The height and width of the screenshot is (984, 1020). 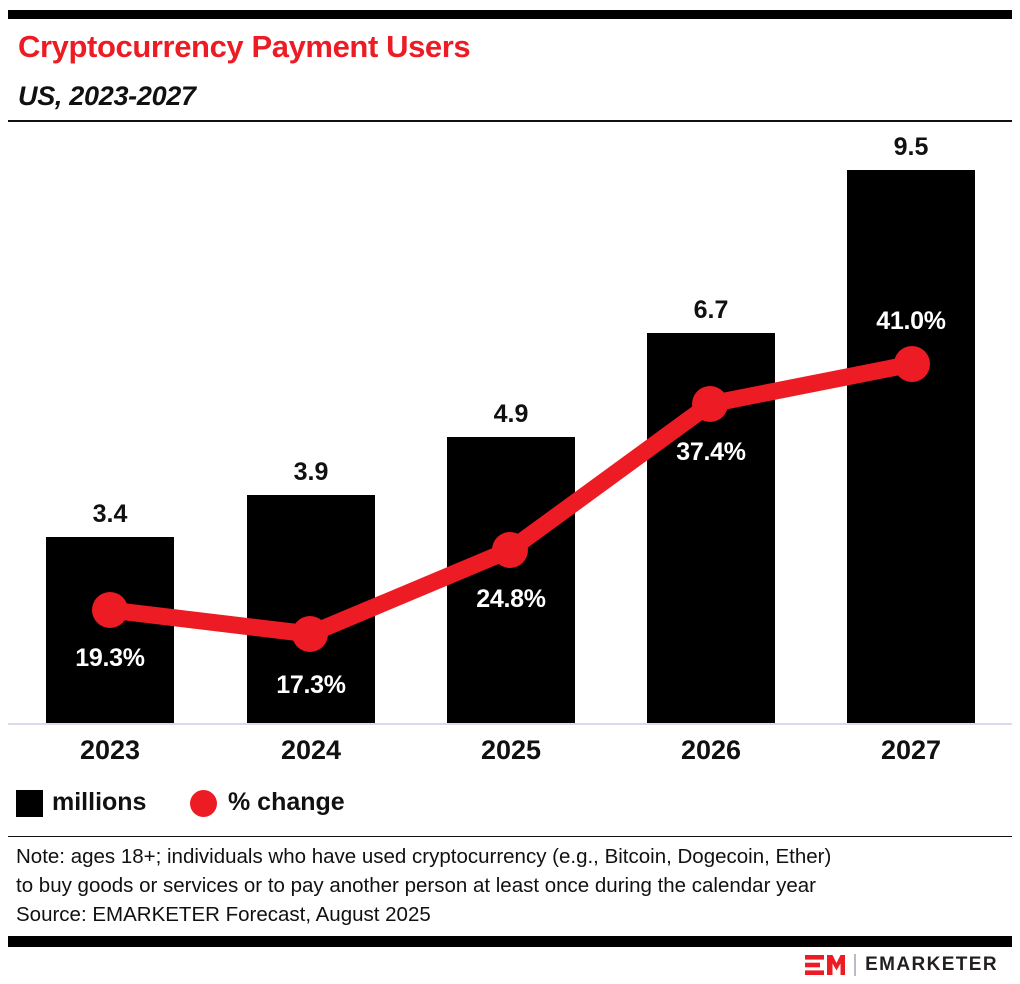 I want to click on bar-2027, so click(x=911, y=446).